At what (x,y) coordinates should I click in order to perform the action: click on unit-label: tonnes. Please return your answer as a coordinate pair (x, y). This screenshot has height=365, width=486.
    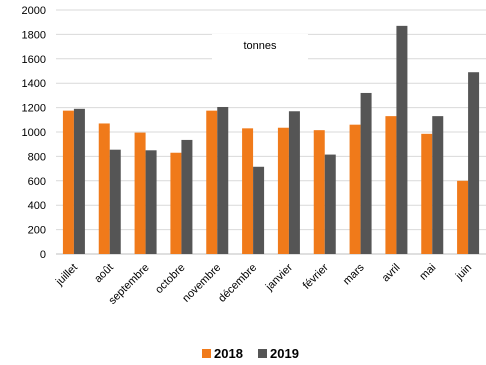
    Looking at the image, I should click on (260, 46).